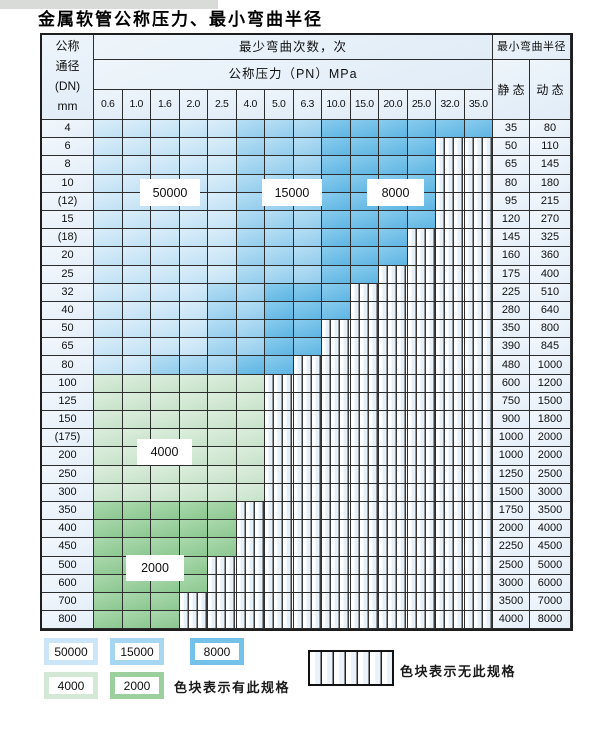 This screenshot has width=600, height=743. What do you see at coordinates (550, 383) in the screenshot?
I see `dynamic-value: 1200` at bounding box center [550, 383].